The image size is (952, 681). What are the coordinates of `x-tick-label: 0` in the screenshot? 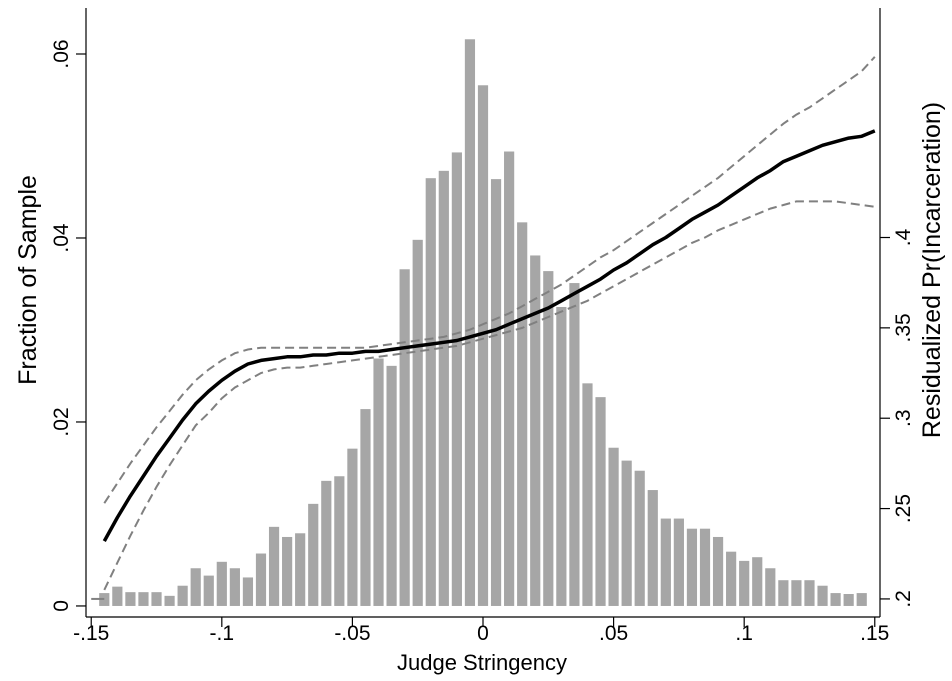 It's located at (483, 633).